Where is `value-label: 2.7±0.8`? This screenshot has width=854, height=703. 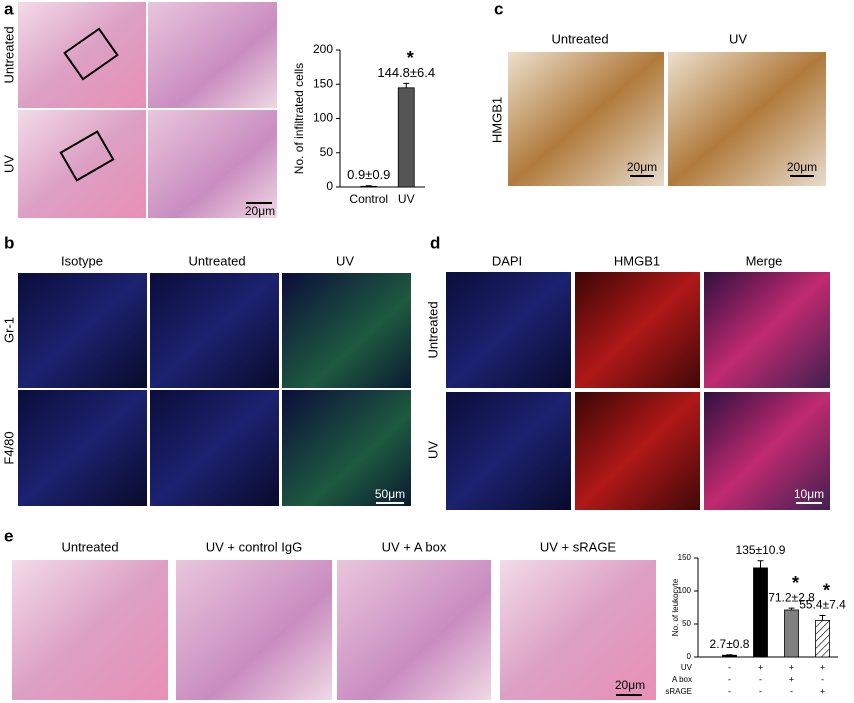 value-label: 2.7±0.8 is located at coordinates (730, 644).